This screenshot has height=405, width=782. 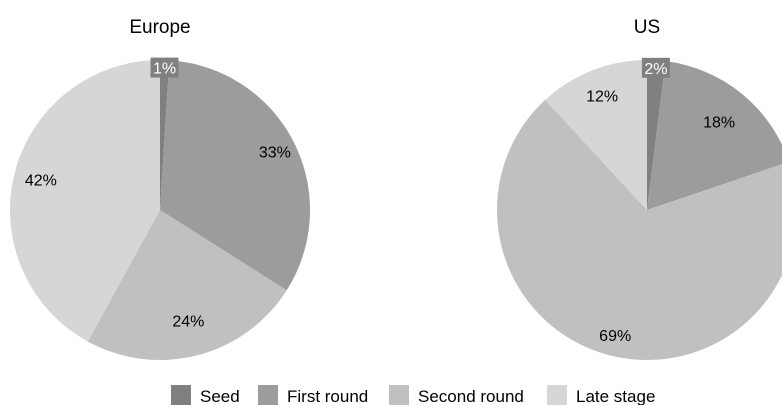 What do you see at coordinates (656, 135) in the screenshot?
I see `pie-slice-us-seed` at bounding box center [656, 135].